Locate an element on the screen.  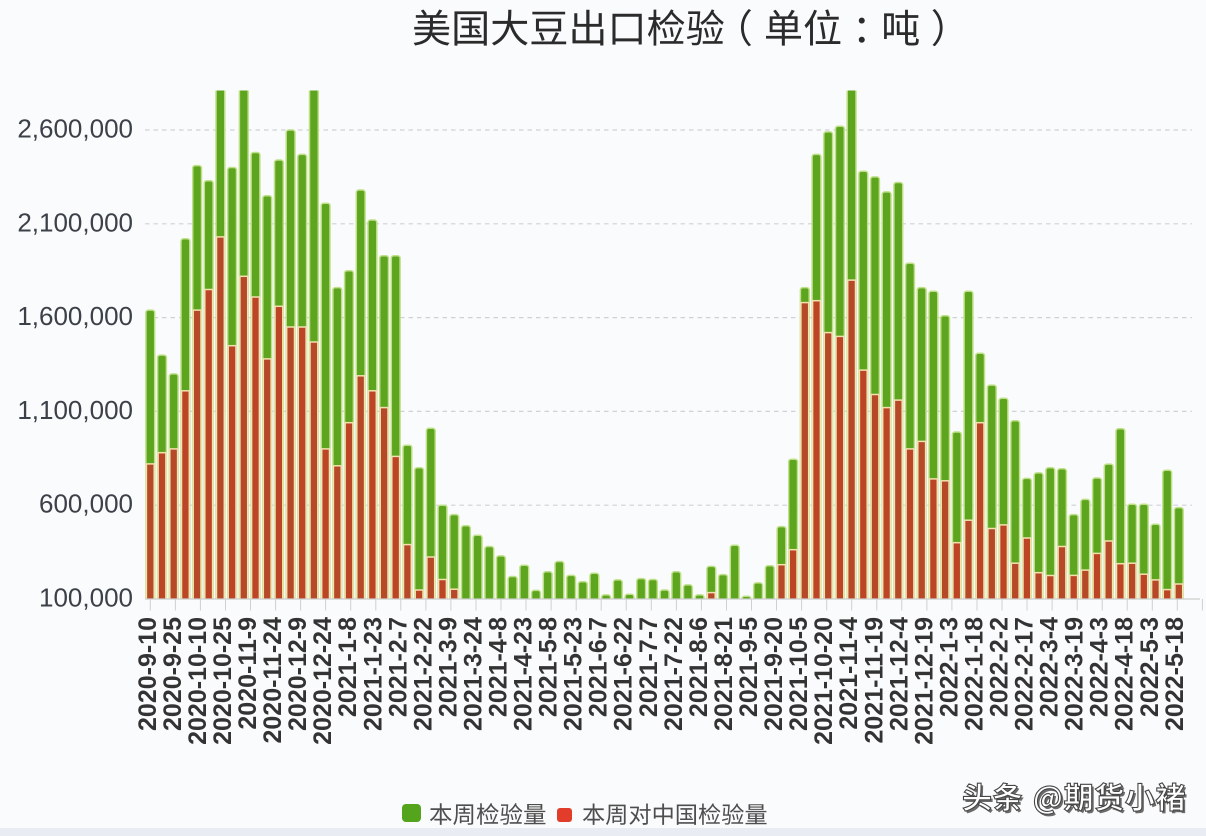
svg-text: 2022-5-18 is located at coordinates (1175, 674).